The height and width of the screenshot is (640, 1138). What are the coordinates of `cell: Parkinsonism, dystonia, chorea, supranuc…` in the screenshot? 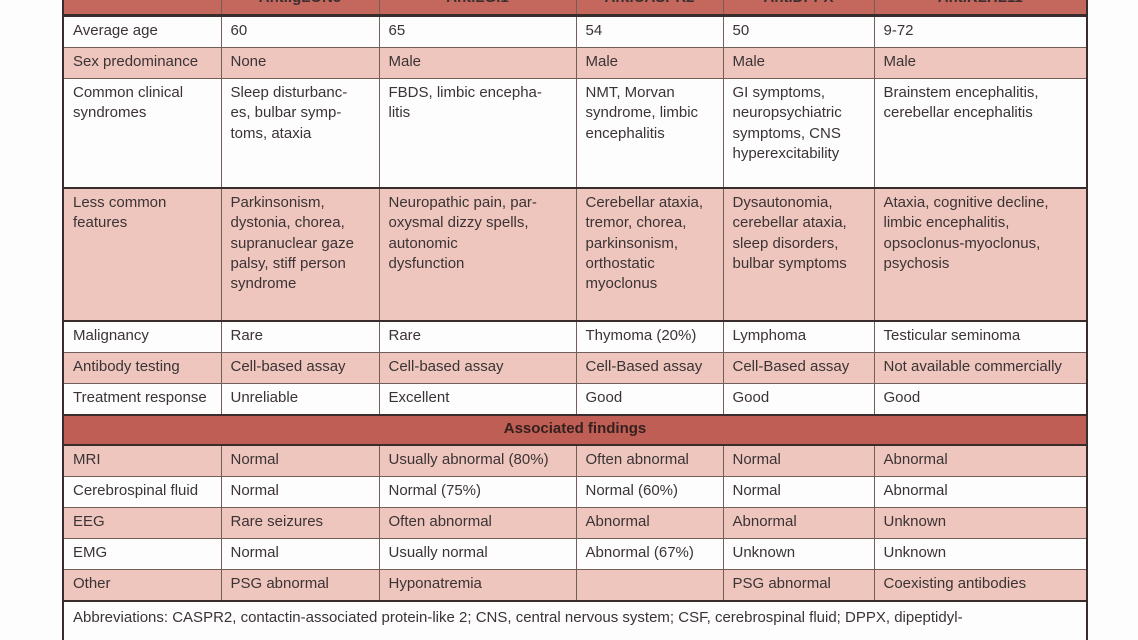 It's located at (300, 254).